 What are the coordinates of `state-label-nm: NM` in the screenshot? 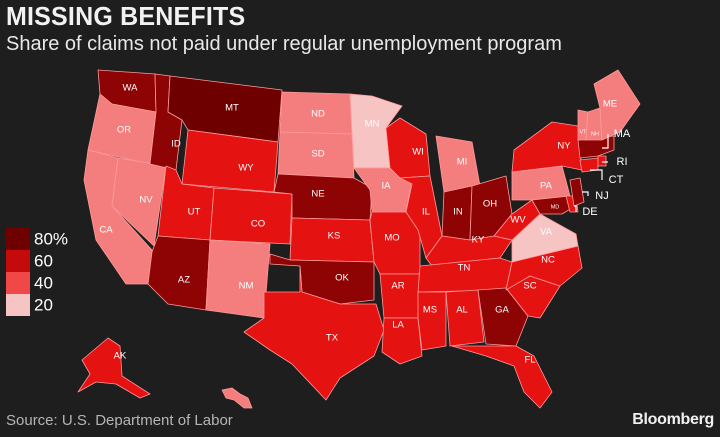 It's located at (246, 286).